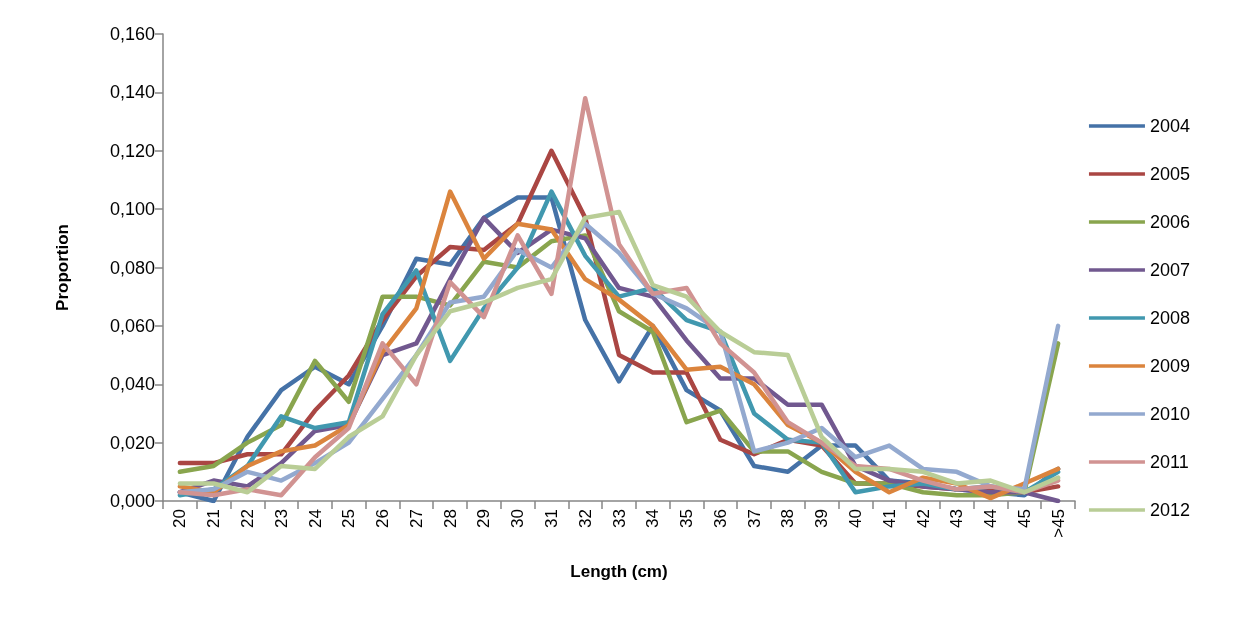 The width and height of the screenshot is (1253, 629). Describe the element at coordinates (889, 518) in the screenshot. I see `x-tick-label: 41` at that location.